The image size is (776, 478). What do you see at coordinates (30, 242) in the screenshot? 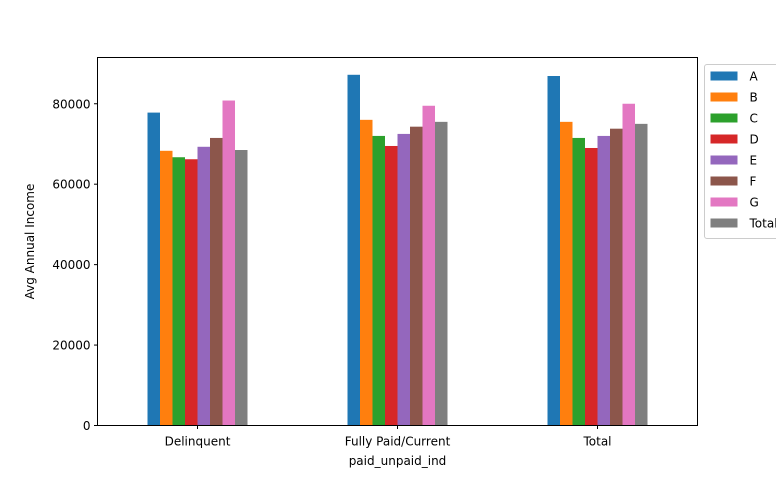
I see `y-axis-label: Avg Annual Income` at bounding box center [30, 242].